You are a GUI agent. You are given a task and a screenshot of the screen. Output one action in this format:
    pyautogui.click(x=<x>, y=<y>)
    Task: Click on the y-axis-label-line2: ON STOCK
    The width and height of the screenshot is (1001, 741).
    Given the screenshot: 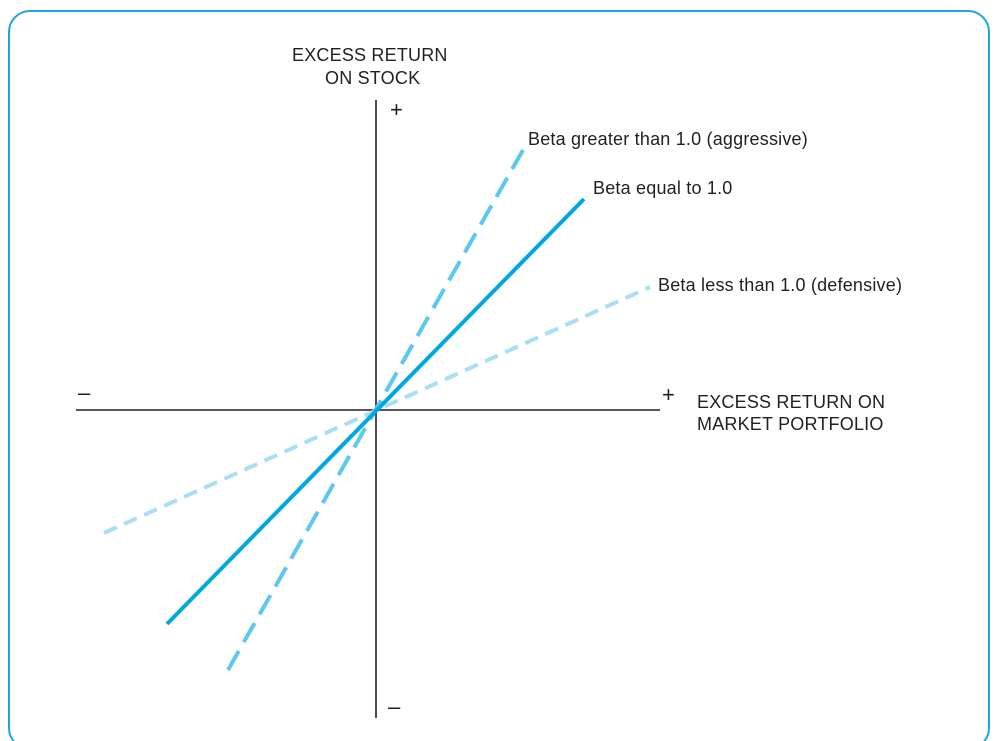 What is the action you would take?
    pyautogui.click(x=373, y=78)
    